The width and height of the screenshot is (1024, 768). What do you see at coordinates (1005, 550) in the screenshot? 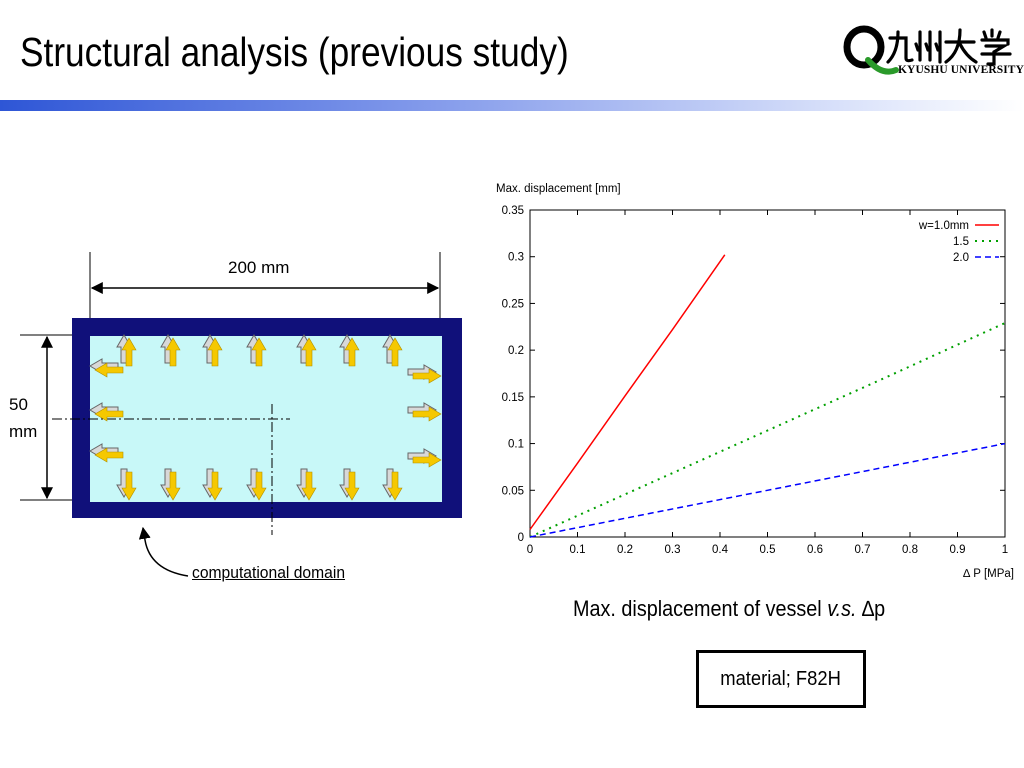
I see `x-tick-label: 1` at bounding box center [1005, 550].